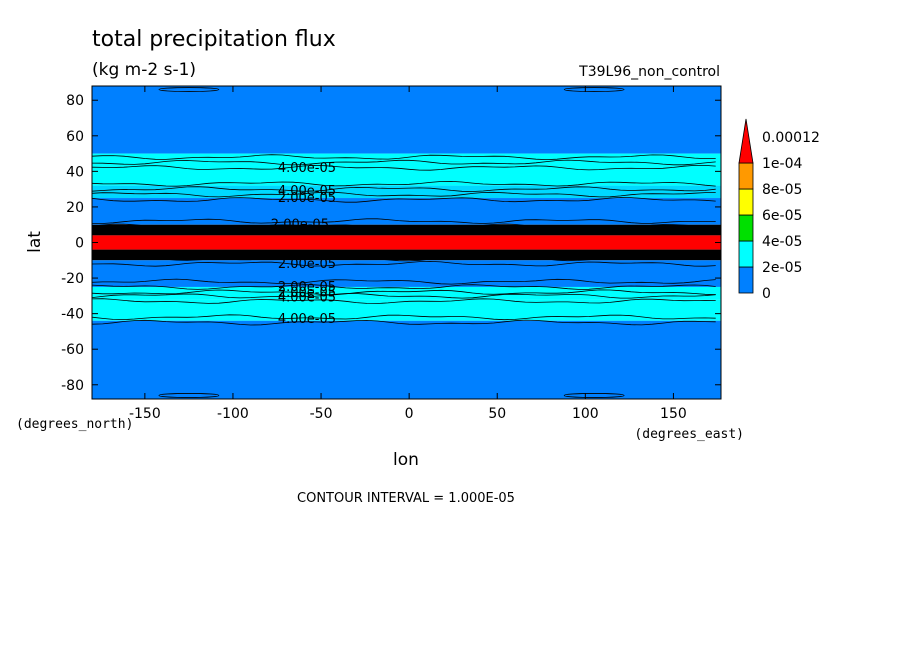  I want to click on colorbar-label-0: 0, so click(766, 294).